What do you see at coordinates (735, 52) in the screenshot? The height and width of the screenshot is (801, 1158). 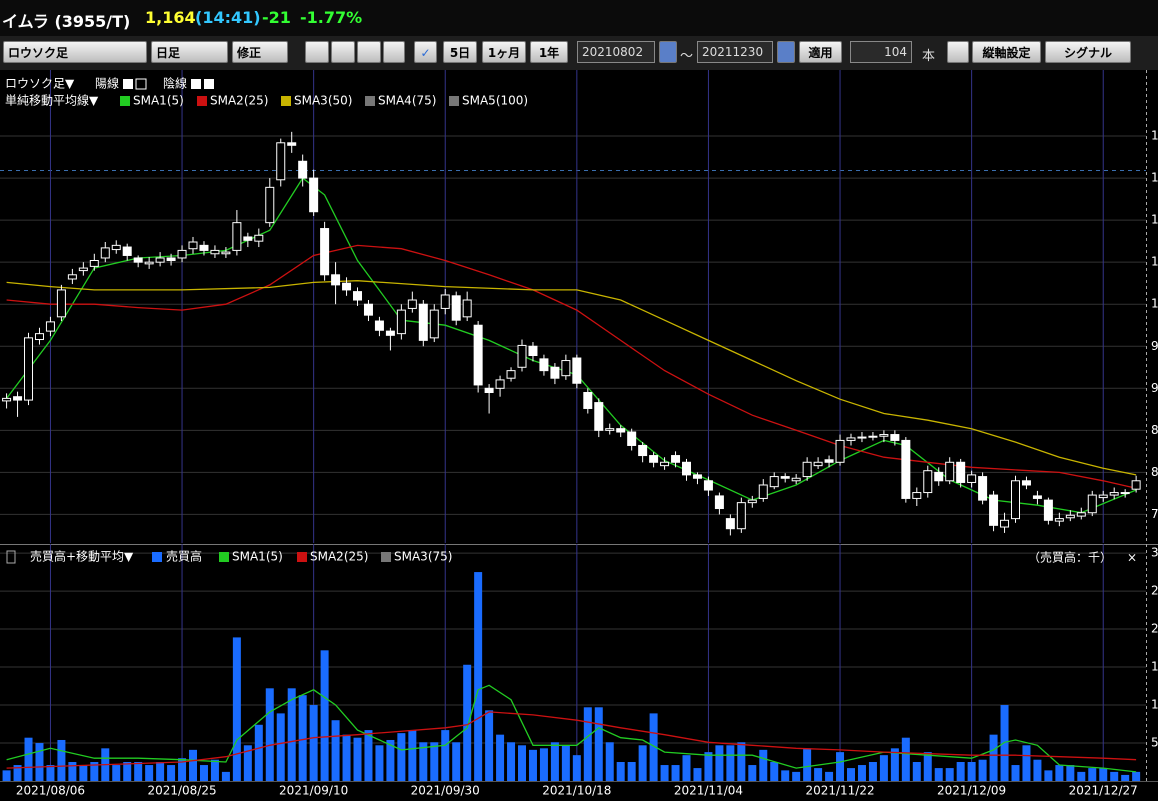 I see `date-to: 20211230` at bounding box center [735, 52].